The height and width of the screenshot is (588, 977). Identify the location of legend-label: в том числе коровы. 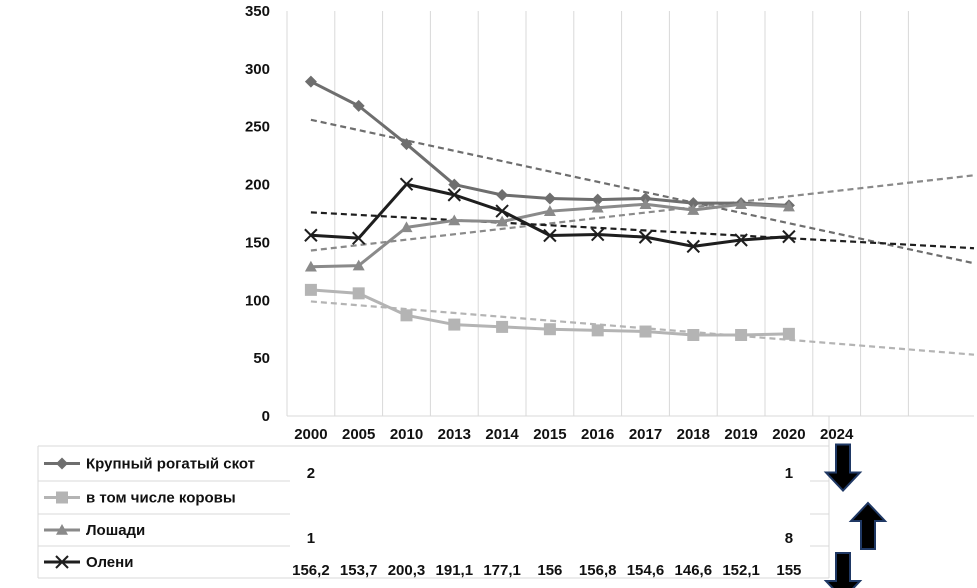
(161, 498).